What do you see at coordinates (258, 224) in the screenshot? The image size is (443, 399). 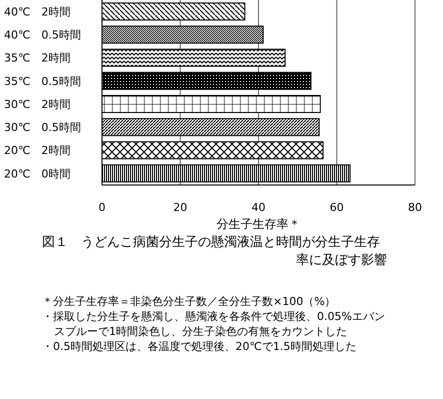 I see `x-axis-title: 分生子生存率＊` at bounding box center [258, 224].